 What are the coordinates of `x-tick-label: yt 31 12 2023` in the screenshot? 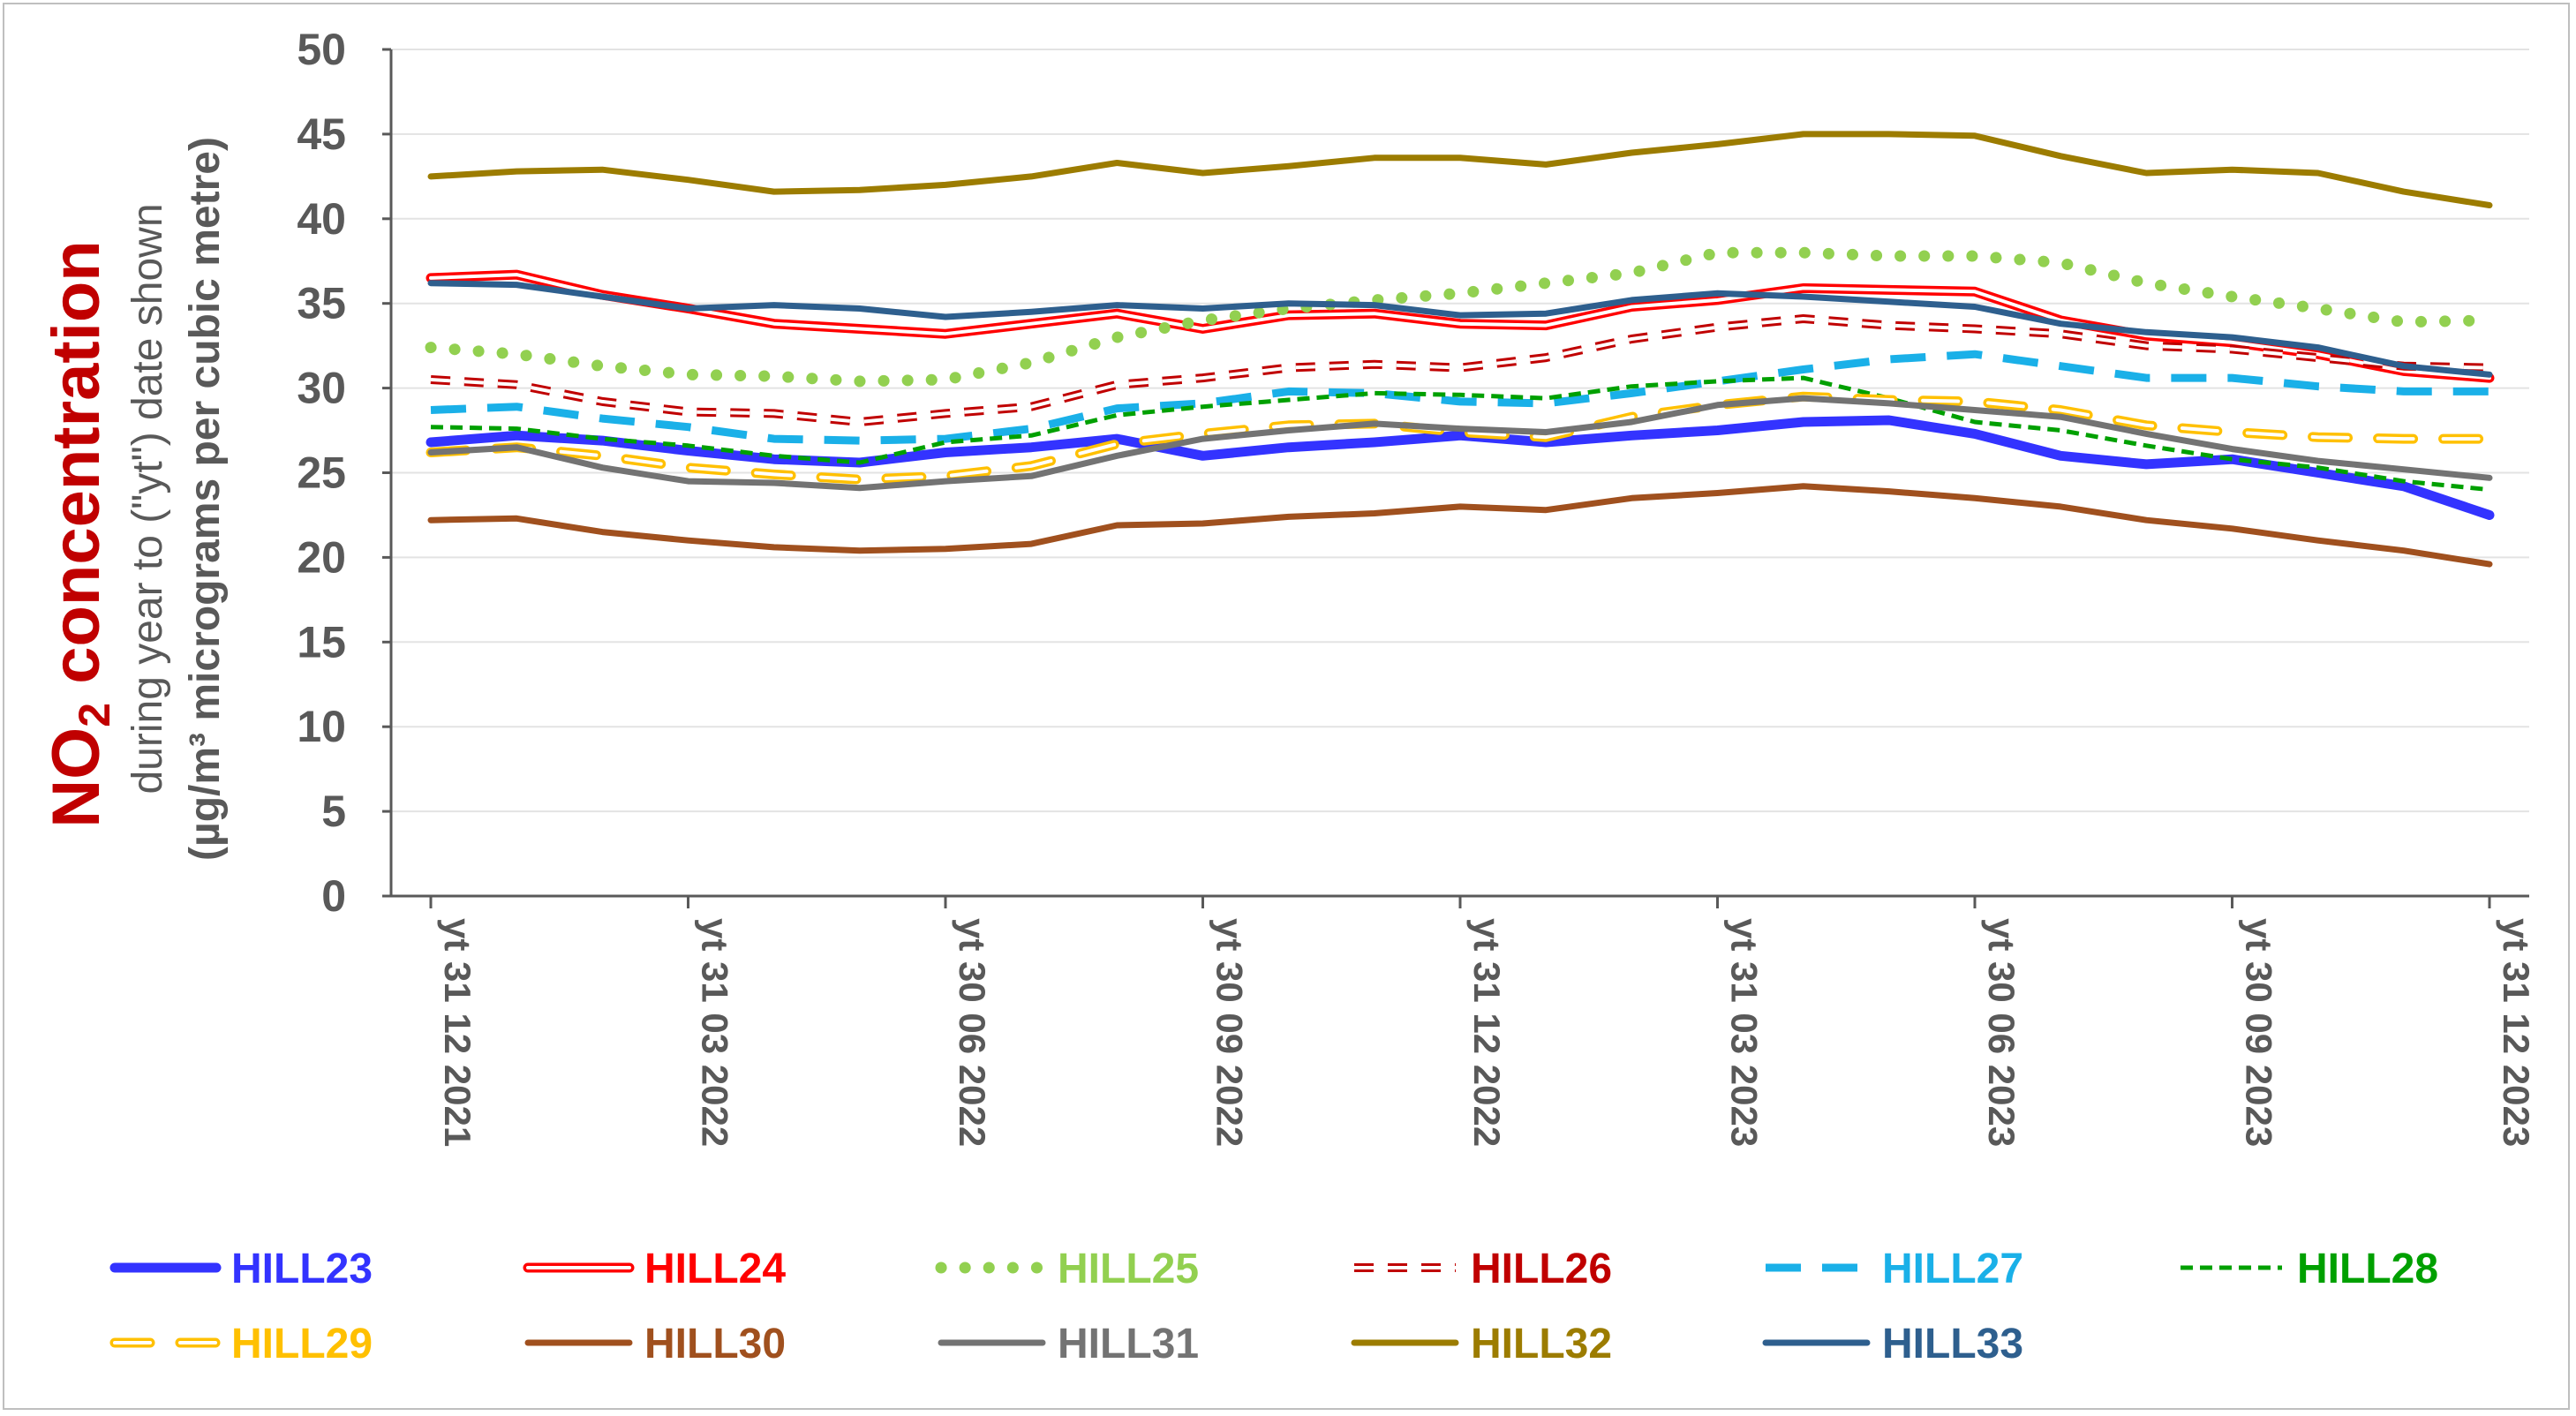 It's located at (2517, 1032).